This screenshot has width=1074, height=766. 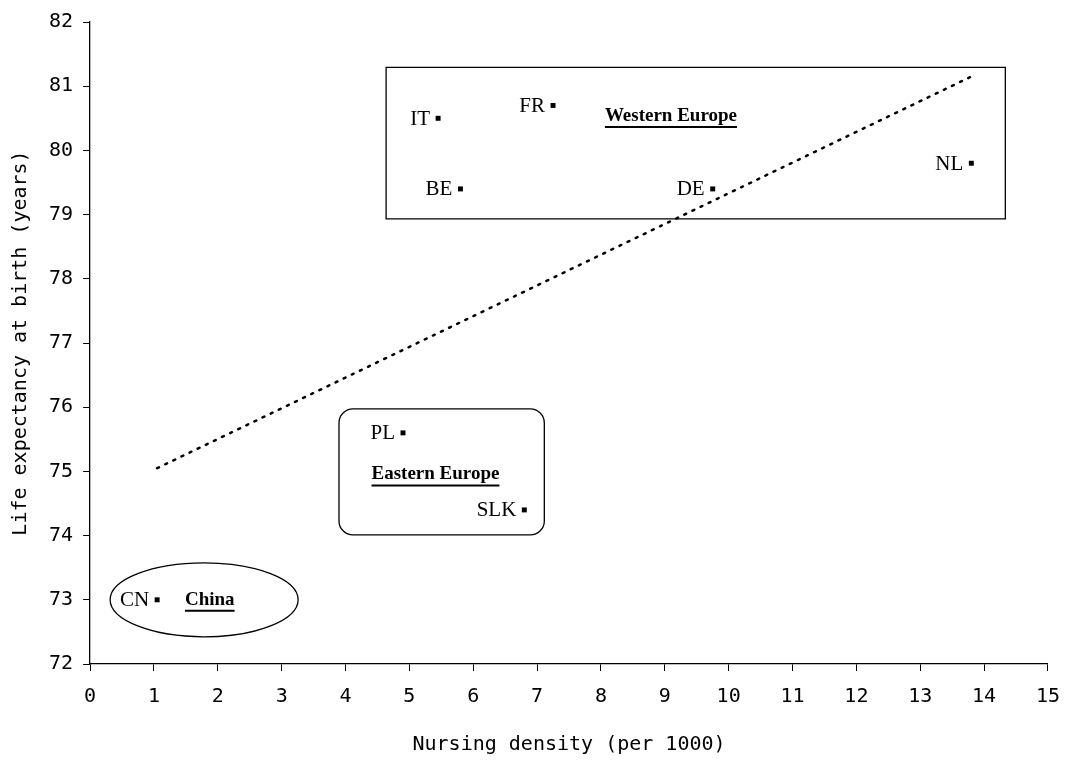 I want to click on text: Western Europe, so click(x=671, y=114).